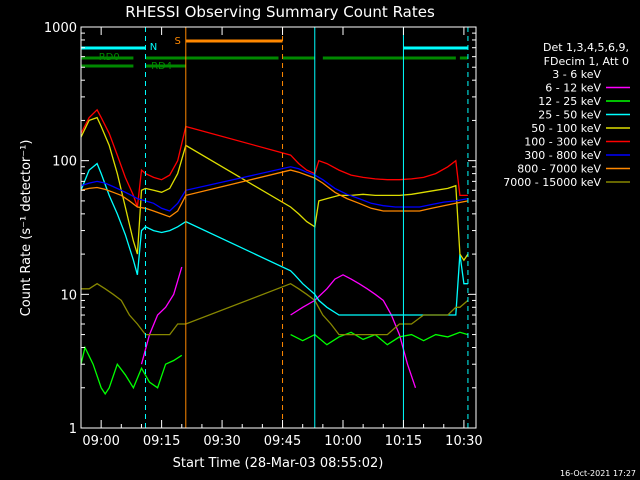 The height and width of the screenshot is (480, 640). Describe the element at coordinates (73, 429) in the screenshot. I see `y-tick-label: 1` at that location.